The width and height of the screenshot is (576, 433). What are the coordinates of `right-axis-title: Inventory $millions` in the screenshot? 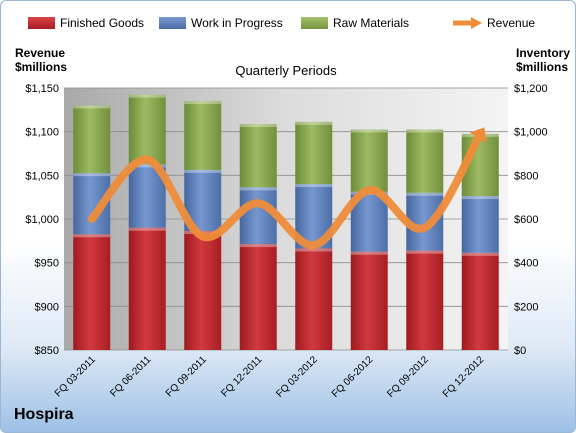 It's located at (543, 60).